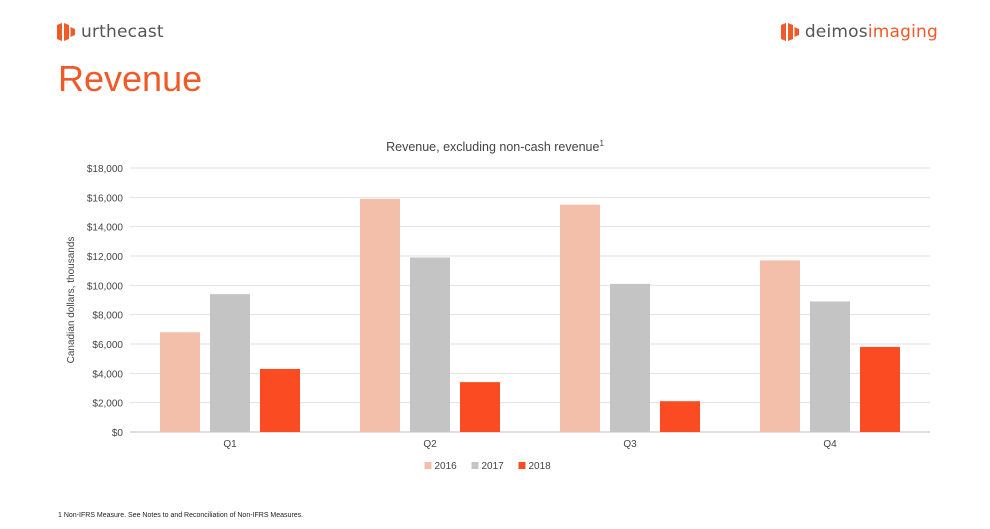  I want to click on urthecast-logo: urthecast, so click(110, 32).